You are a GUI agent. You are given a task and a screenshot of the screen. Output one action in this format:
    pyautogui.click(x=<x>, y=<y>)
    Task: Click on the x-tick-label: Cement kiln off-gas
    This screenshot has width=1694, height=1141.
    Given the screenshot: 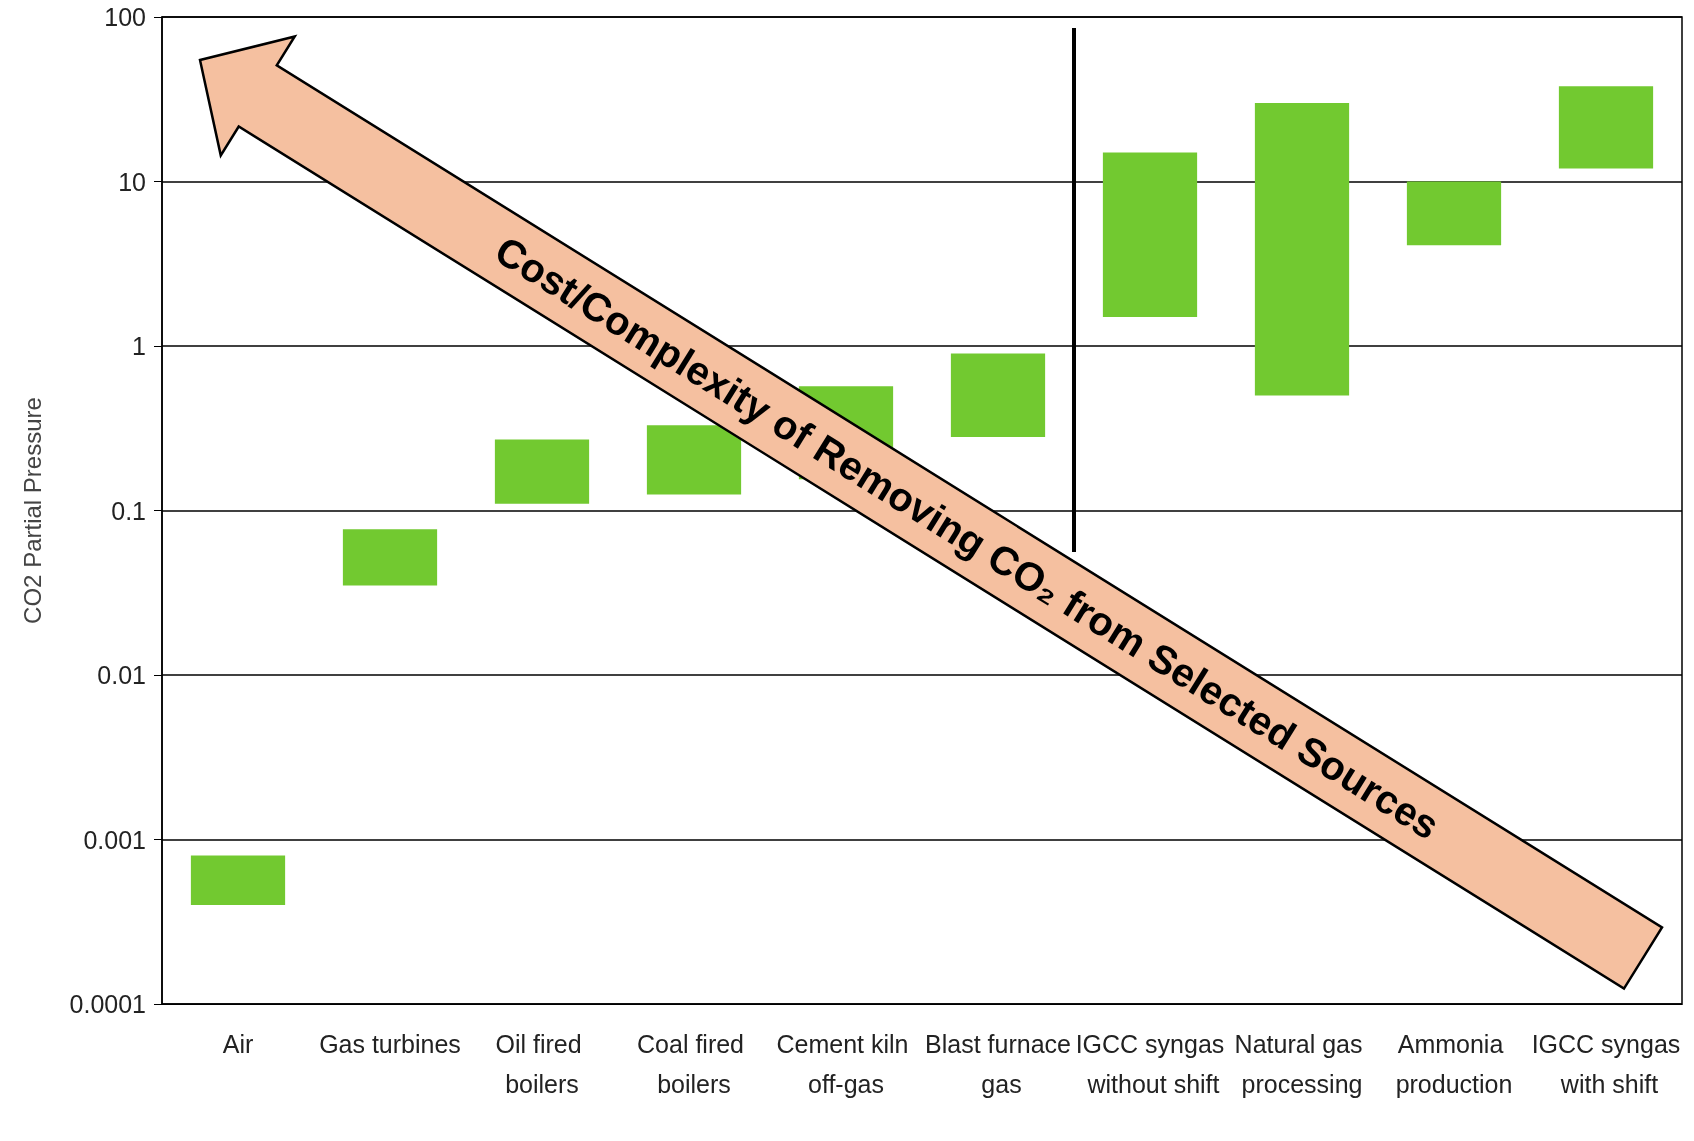 What is the action you would take?
    pyautogui.click(x=846, y=1064)
    